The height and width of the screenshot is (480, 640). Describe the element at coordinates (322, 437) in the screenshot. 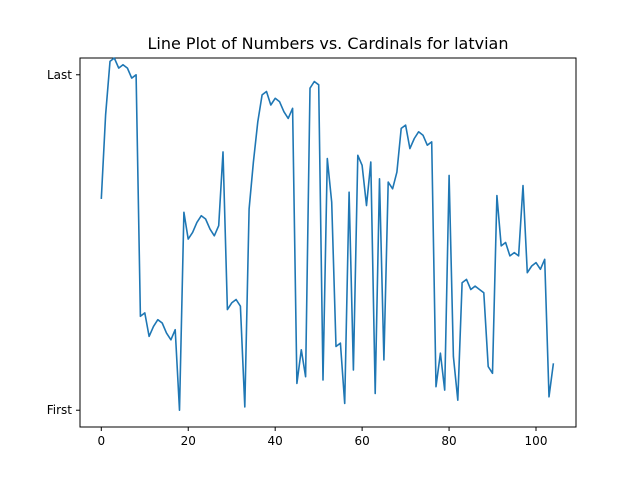

I see `x-axis: 0 20 40 60 80 100` at that location.